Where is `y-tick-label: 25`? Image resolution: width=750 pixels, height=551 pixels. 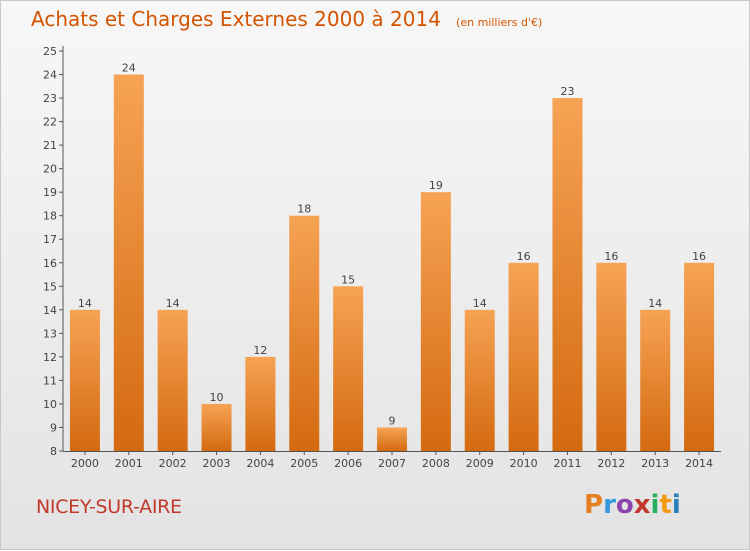
y-tick-label: 25 is located at coordinates (50, 51).